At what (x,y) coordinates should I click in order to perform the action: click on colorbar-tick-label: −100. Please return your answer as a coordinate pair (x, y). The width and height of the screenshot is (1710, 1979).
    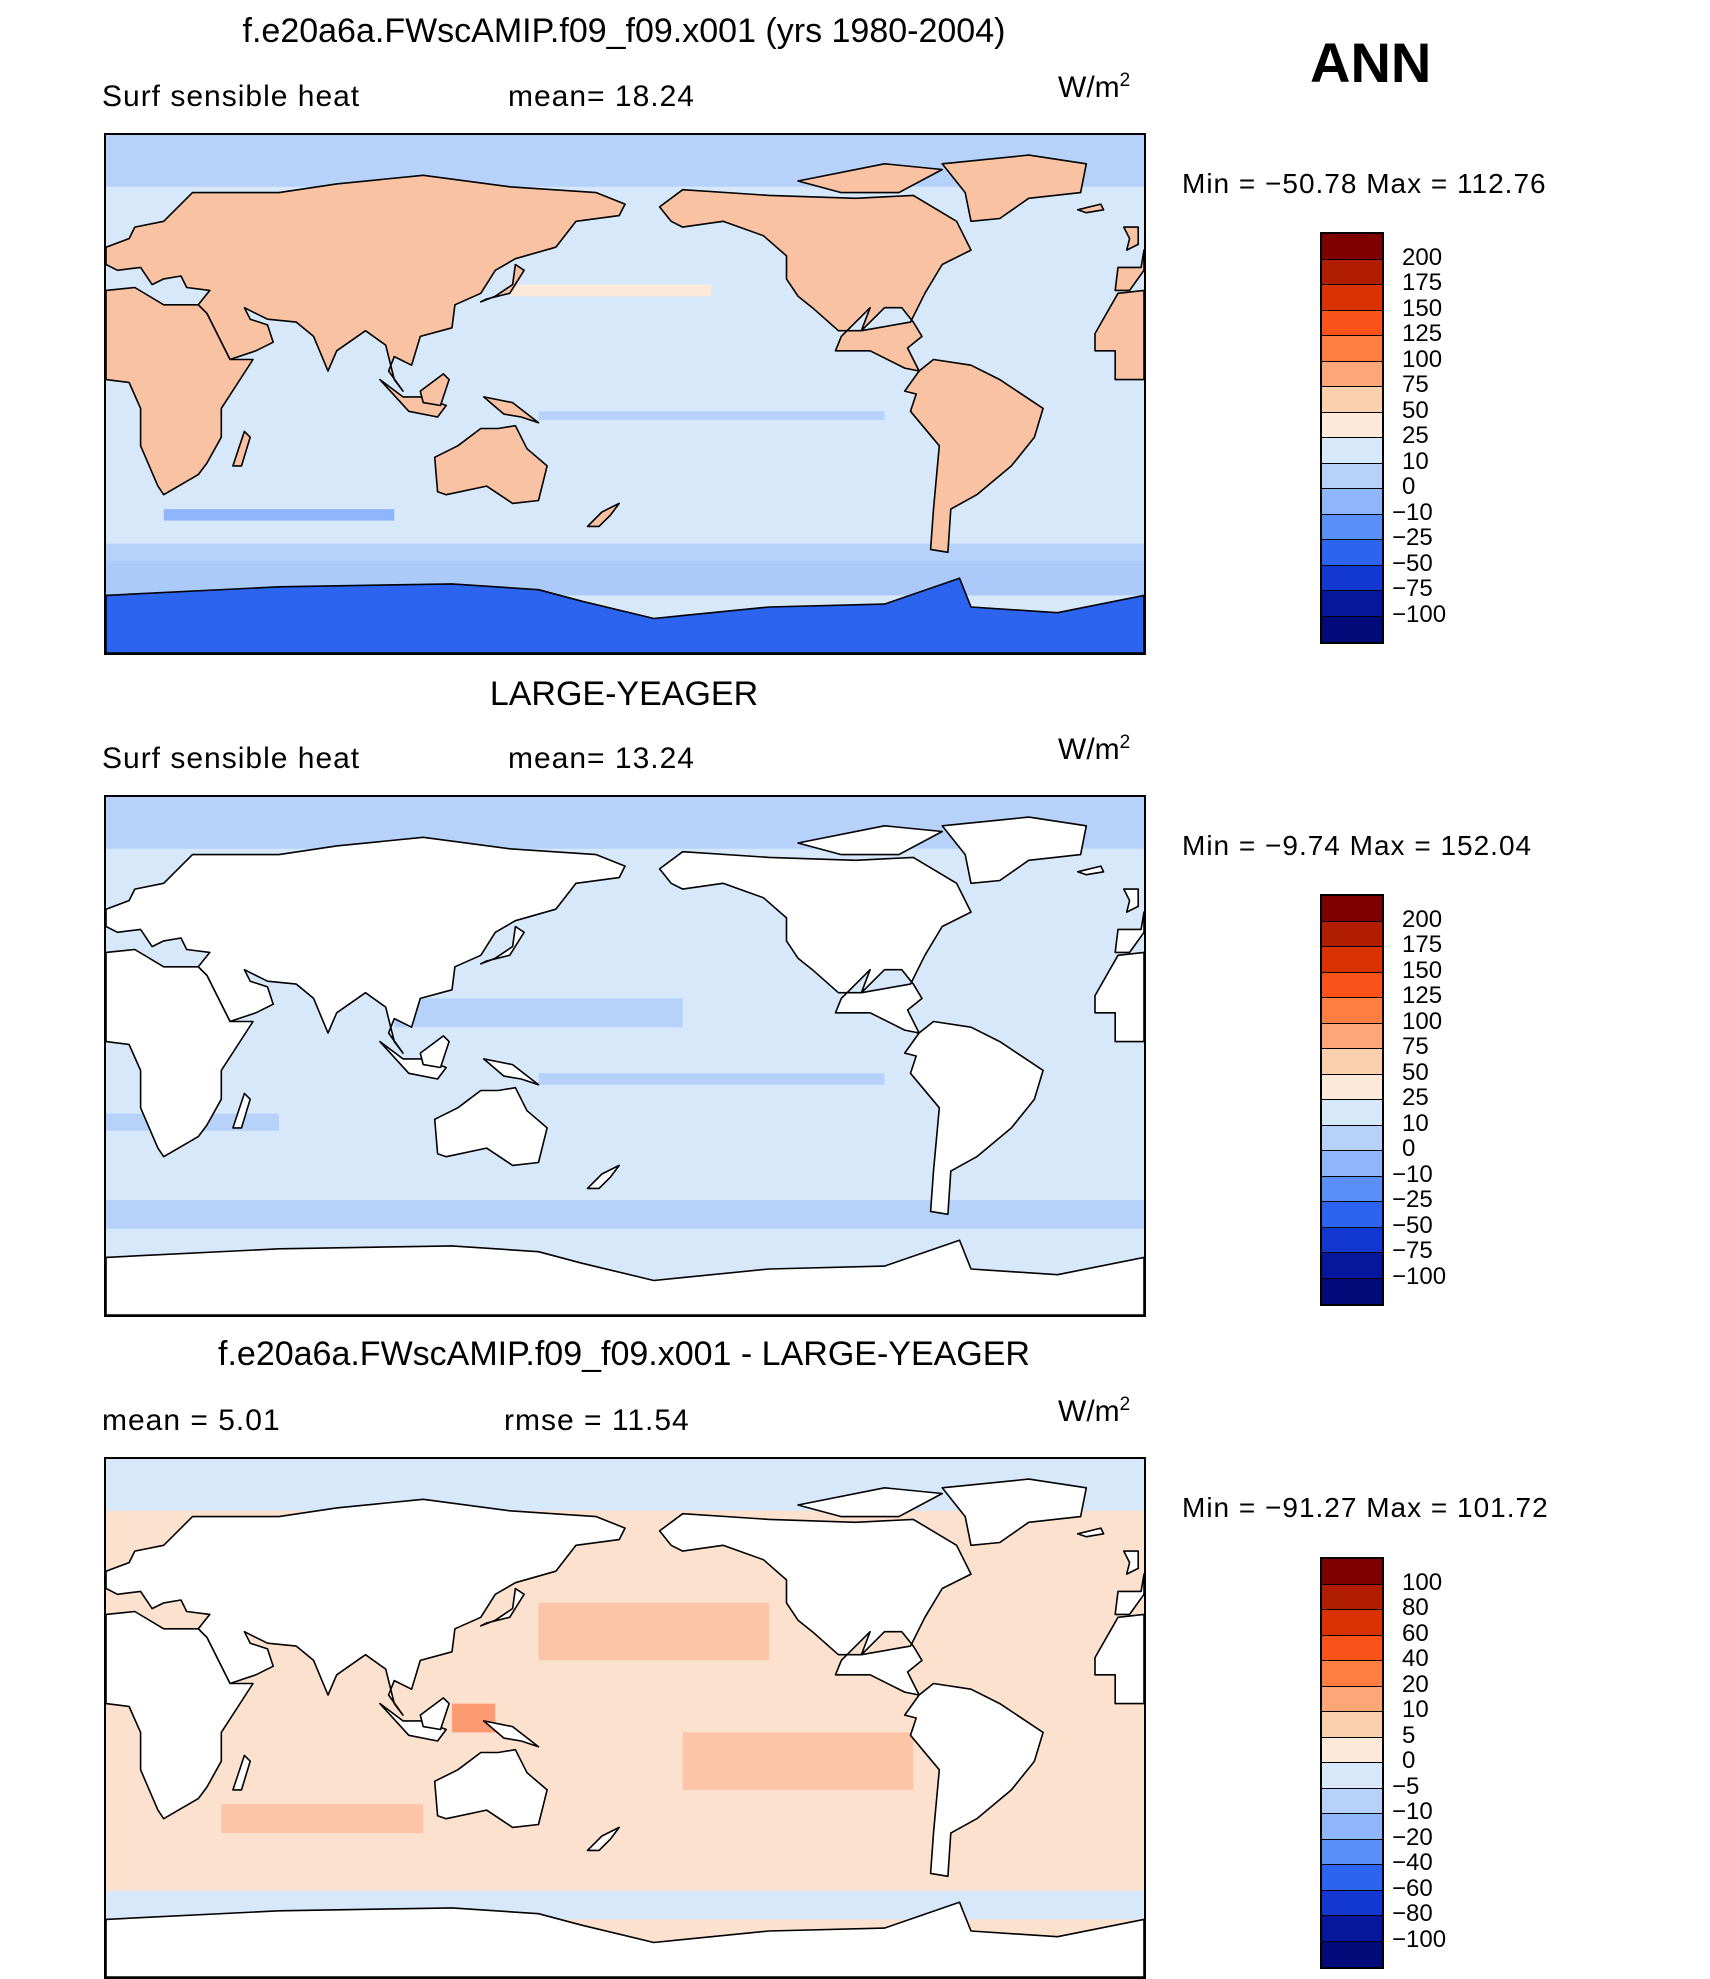
    Looking at the image, I should click on (1419, 614).